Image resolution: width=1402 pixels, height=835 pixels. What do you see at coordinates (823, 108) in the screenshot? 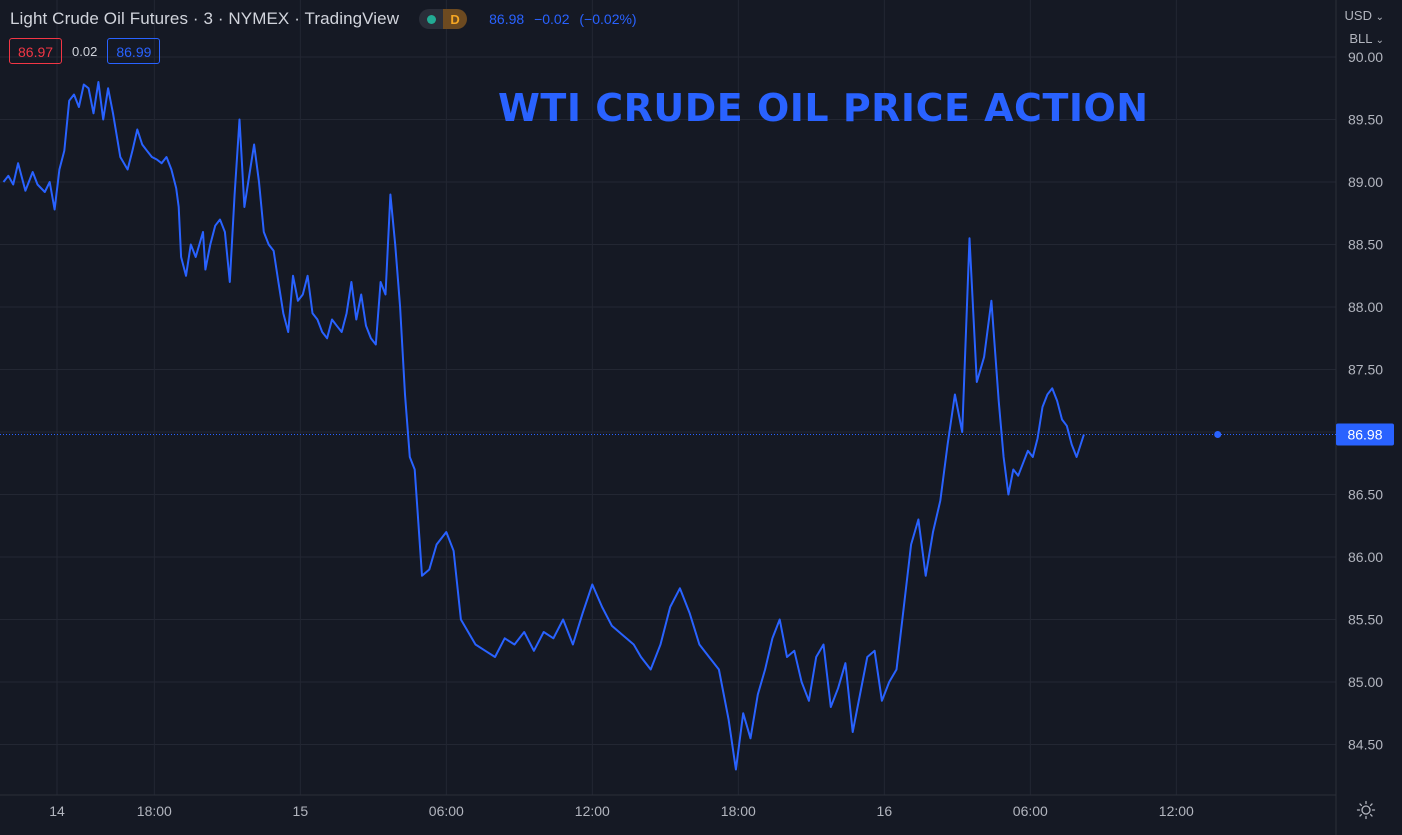
I see `chart-title: WTI CRUDE OIL PRICE ACTION` at bounding box center [823, 108].